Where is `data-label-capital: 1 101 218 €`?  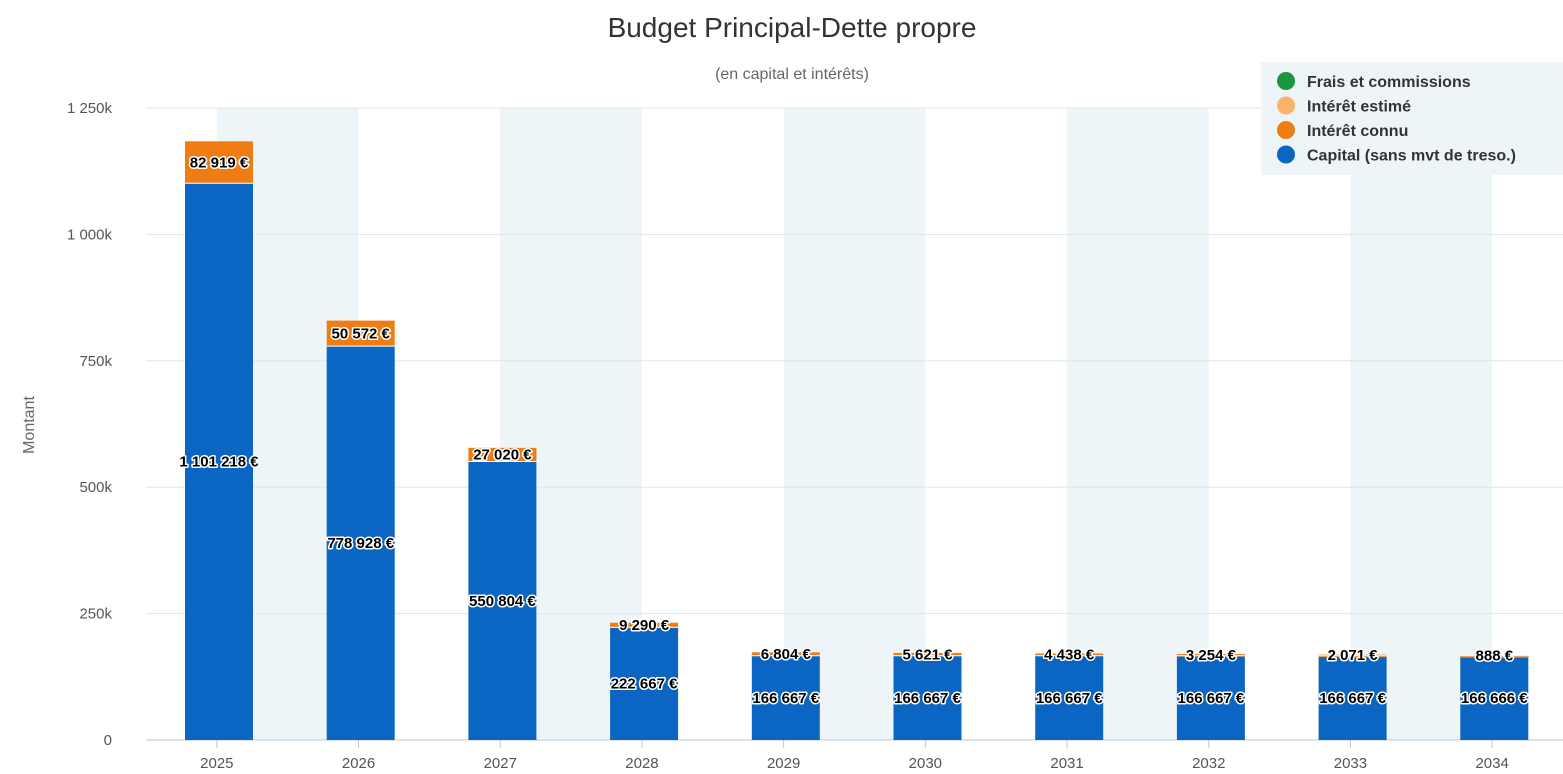
data-label-capital: 1 101 218 € is located at coordinates (219, 462).